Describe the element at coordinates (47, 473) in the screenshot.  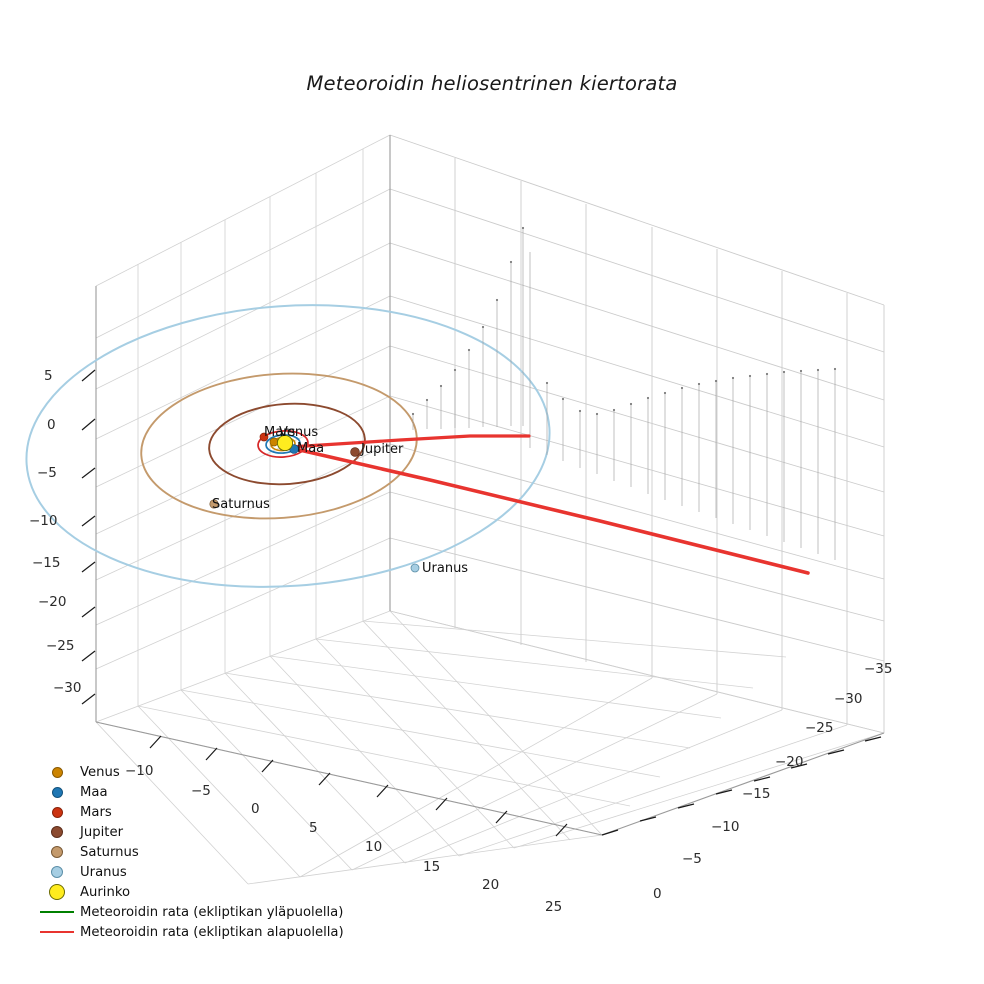
I see `z-tick-label: −5` at that location.